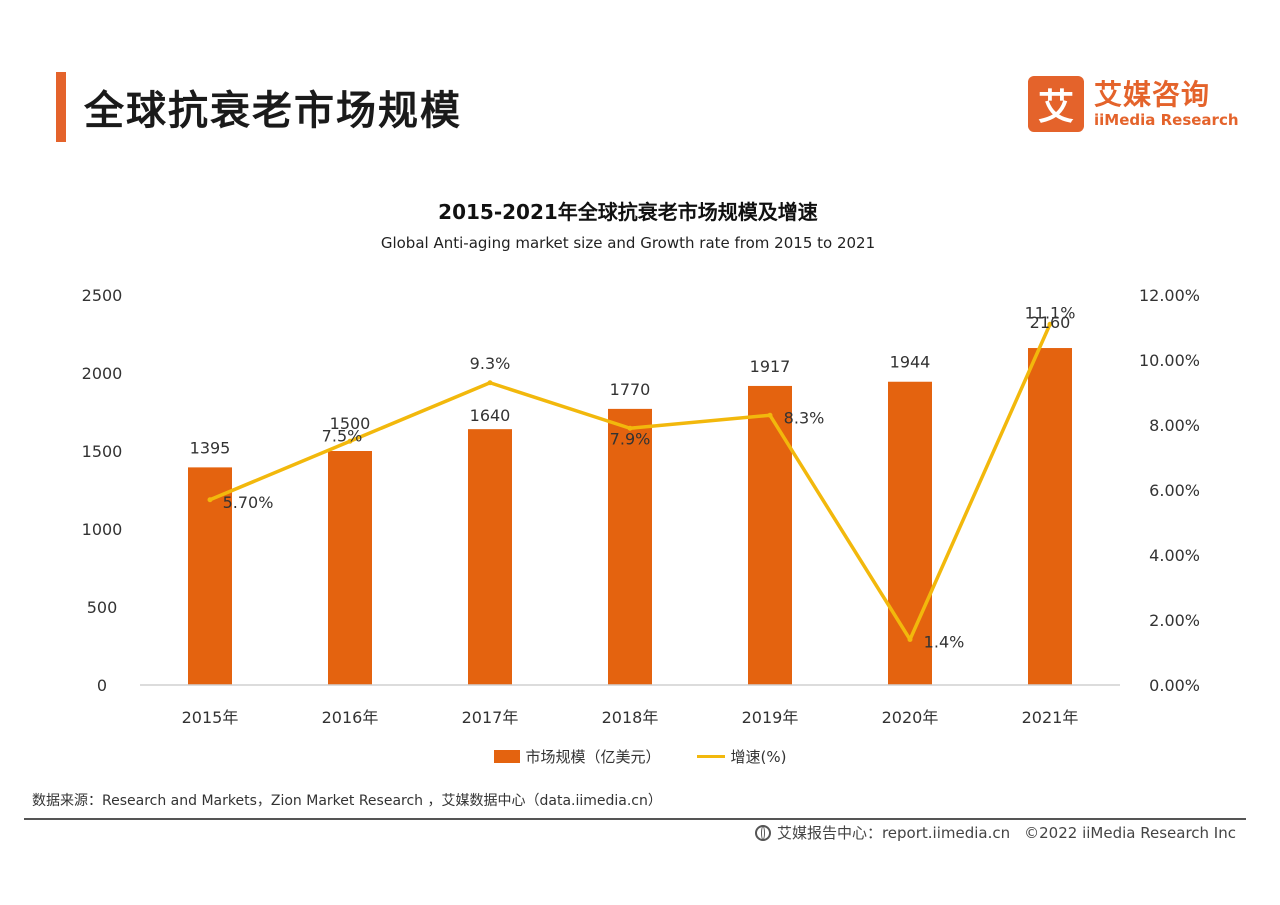 This screenshot has width=1280, height=905. Describe the element at coordinates (210, 447) in the screenshot. I see `bar-value-label: 1395` at that location.